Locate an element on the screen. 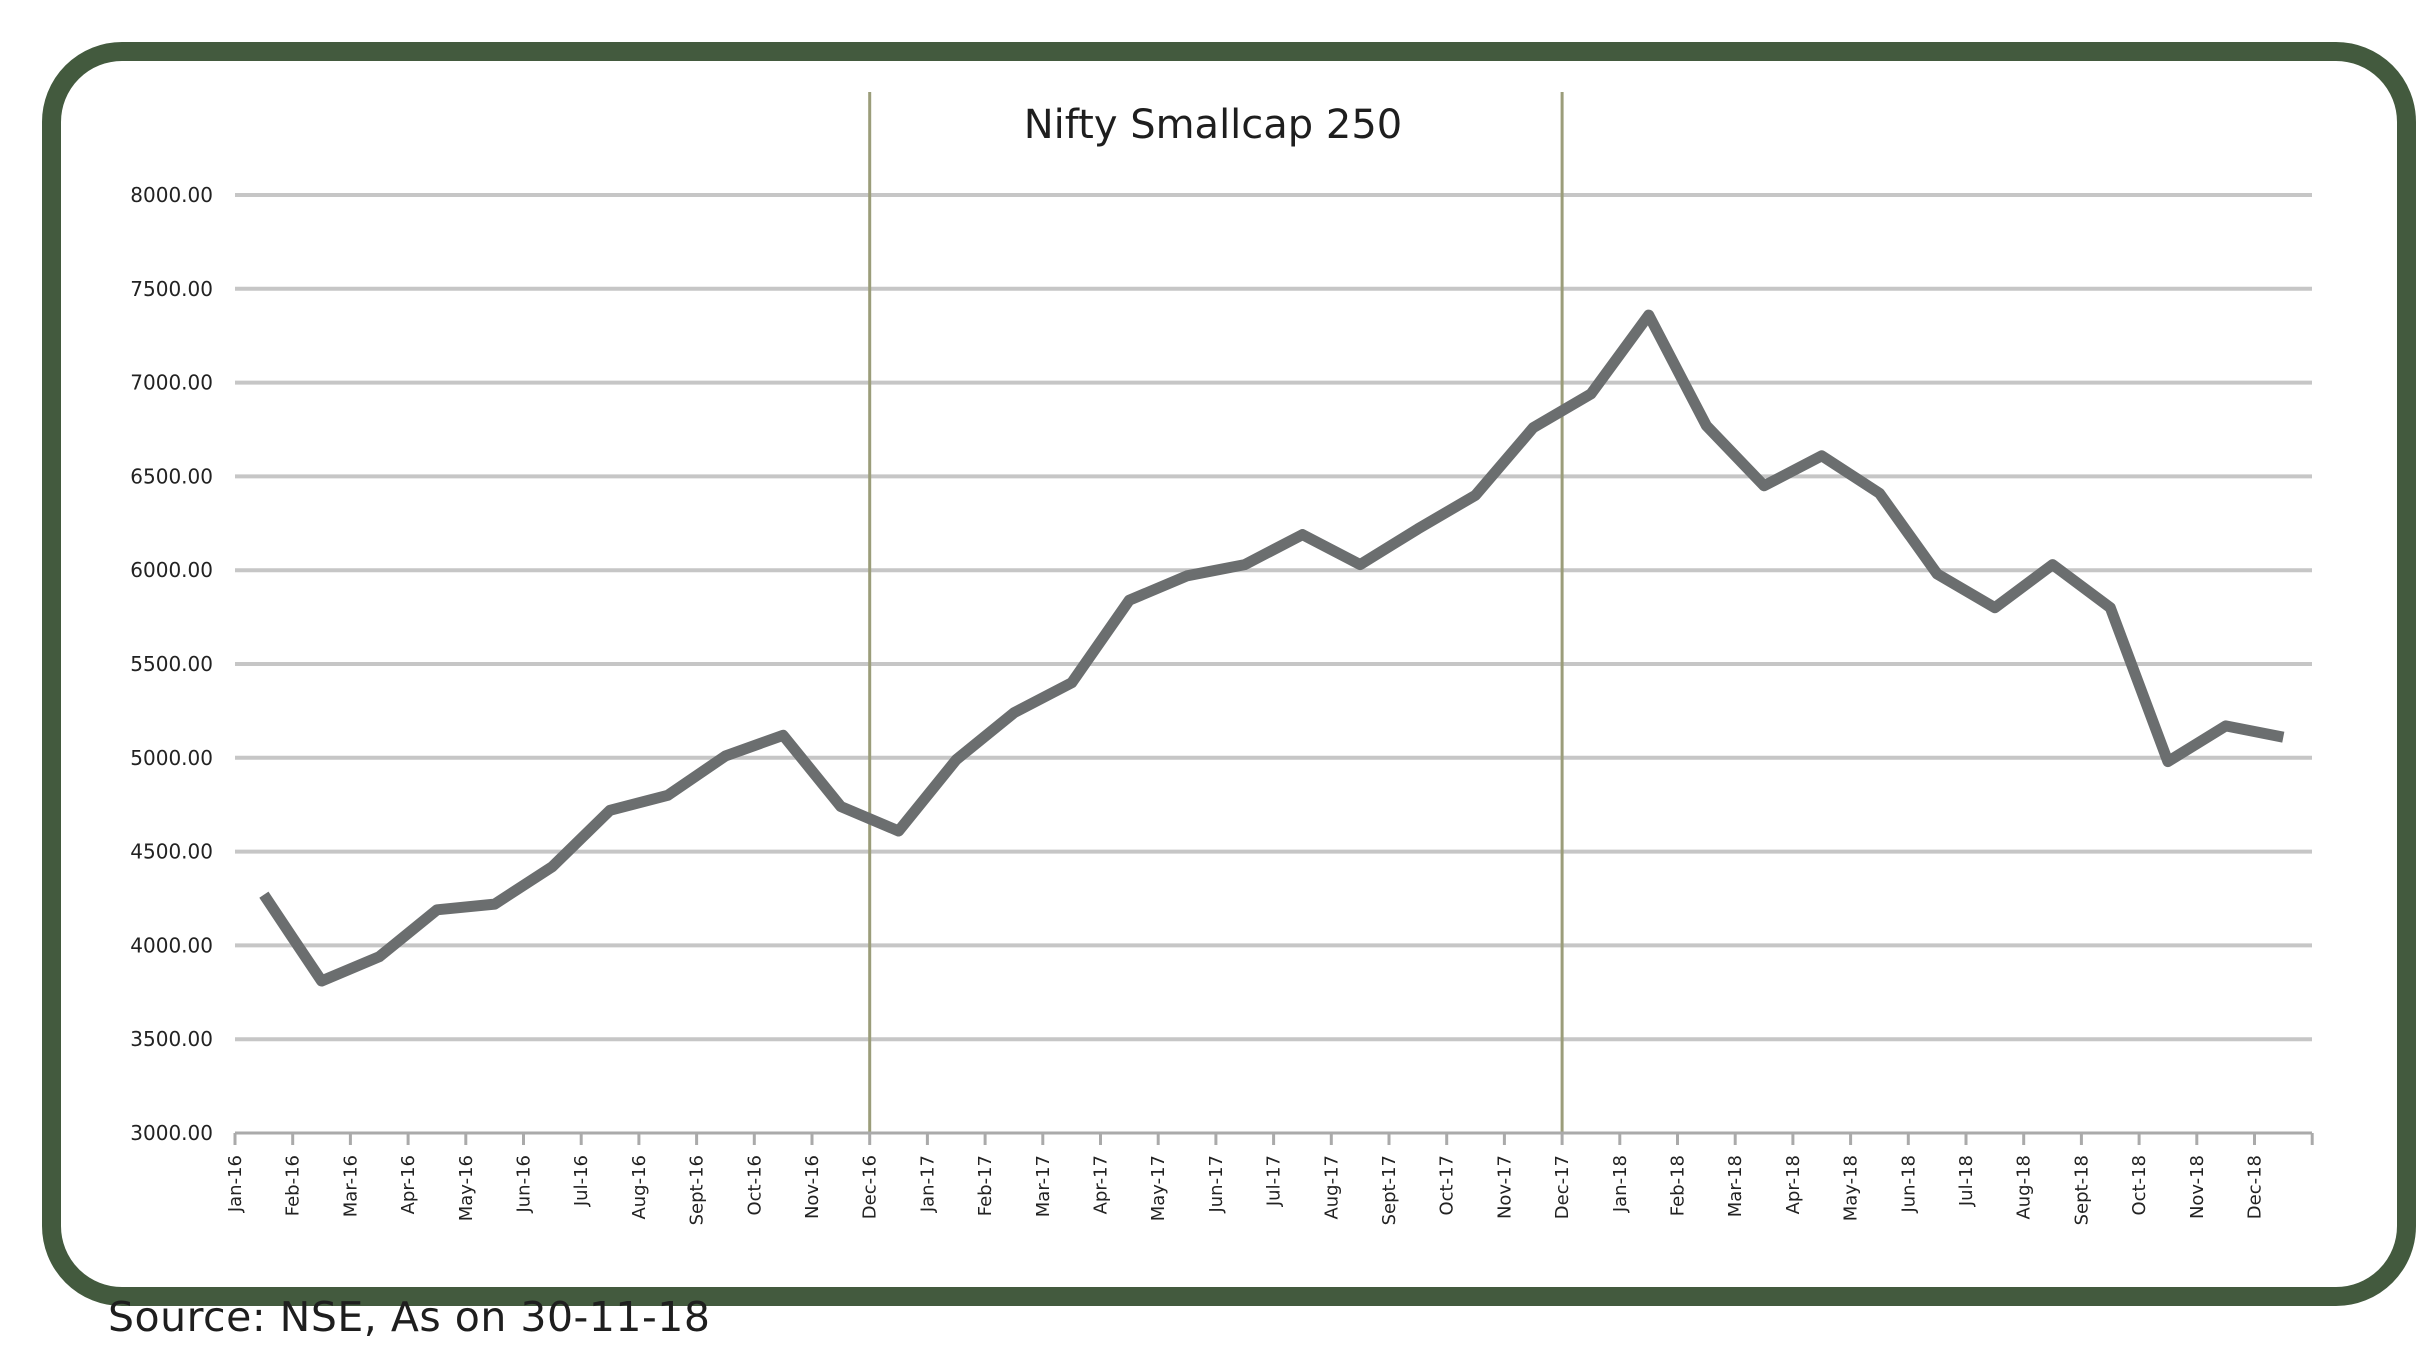  y-tick-label: 4500.00 is located at coordinates (171, 852).